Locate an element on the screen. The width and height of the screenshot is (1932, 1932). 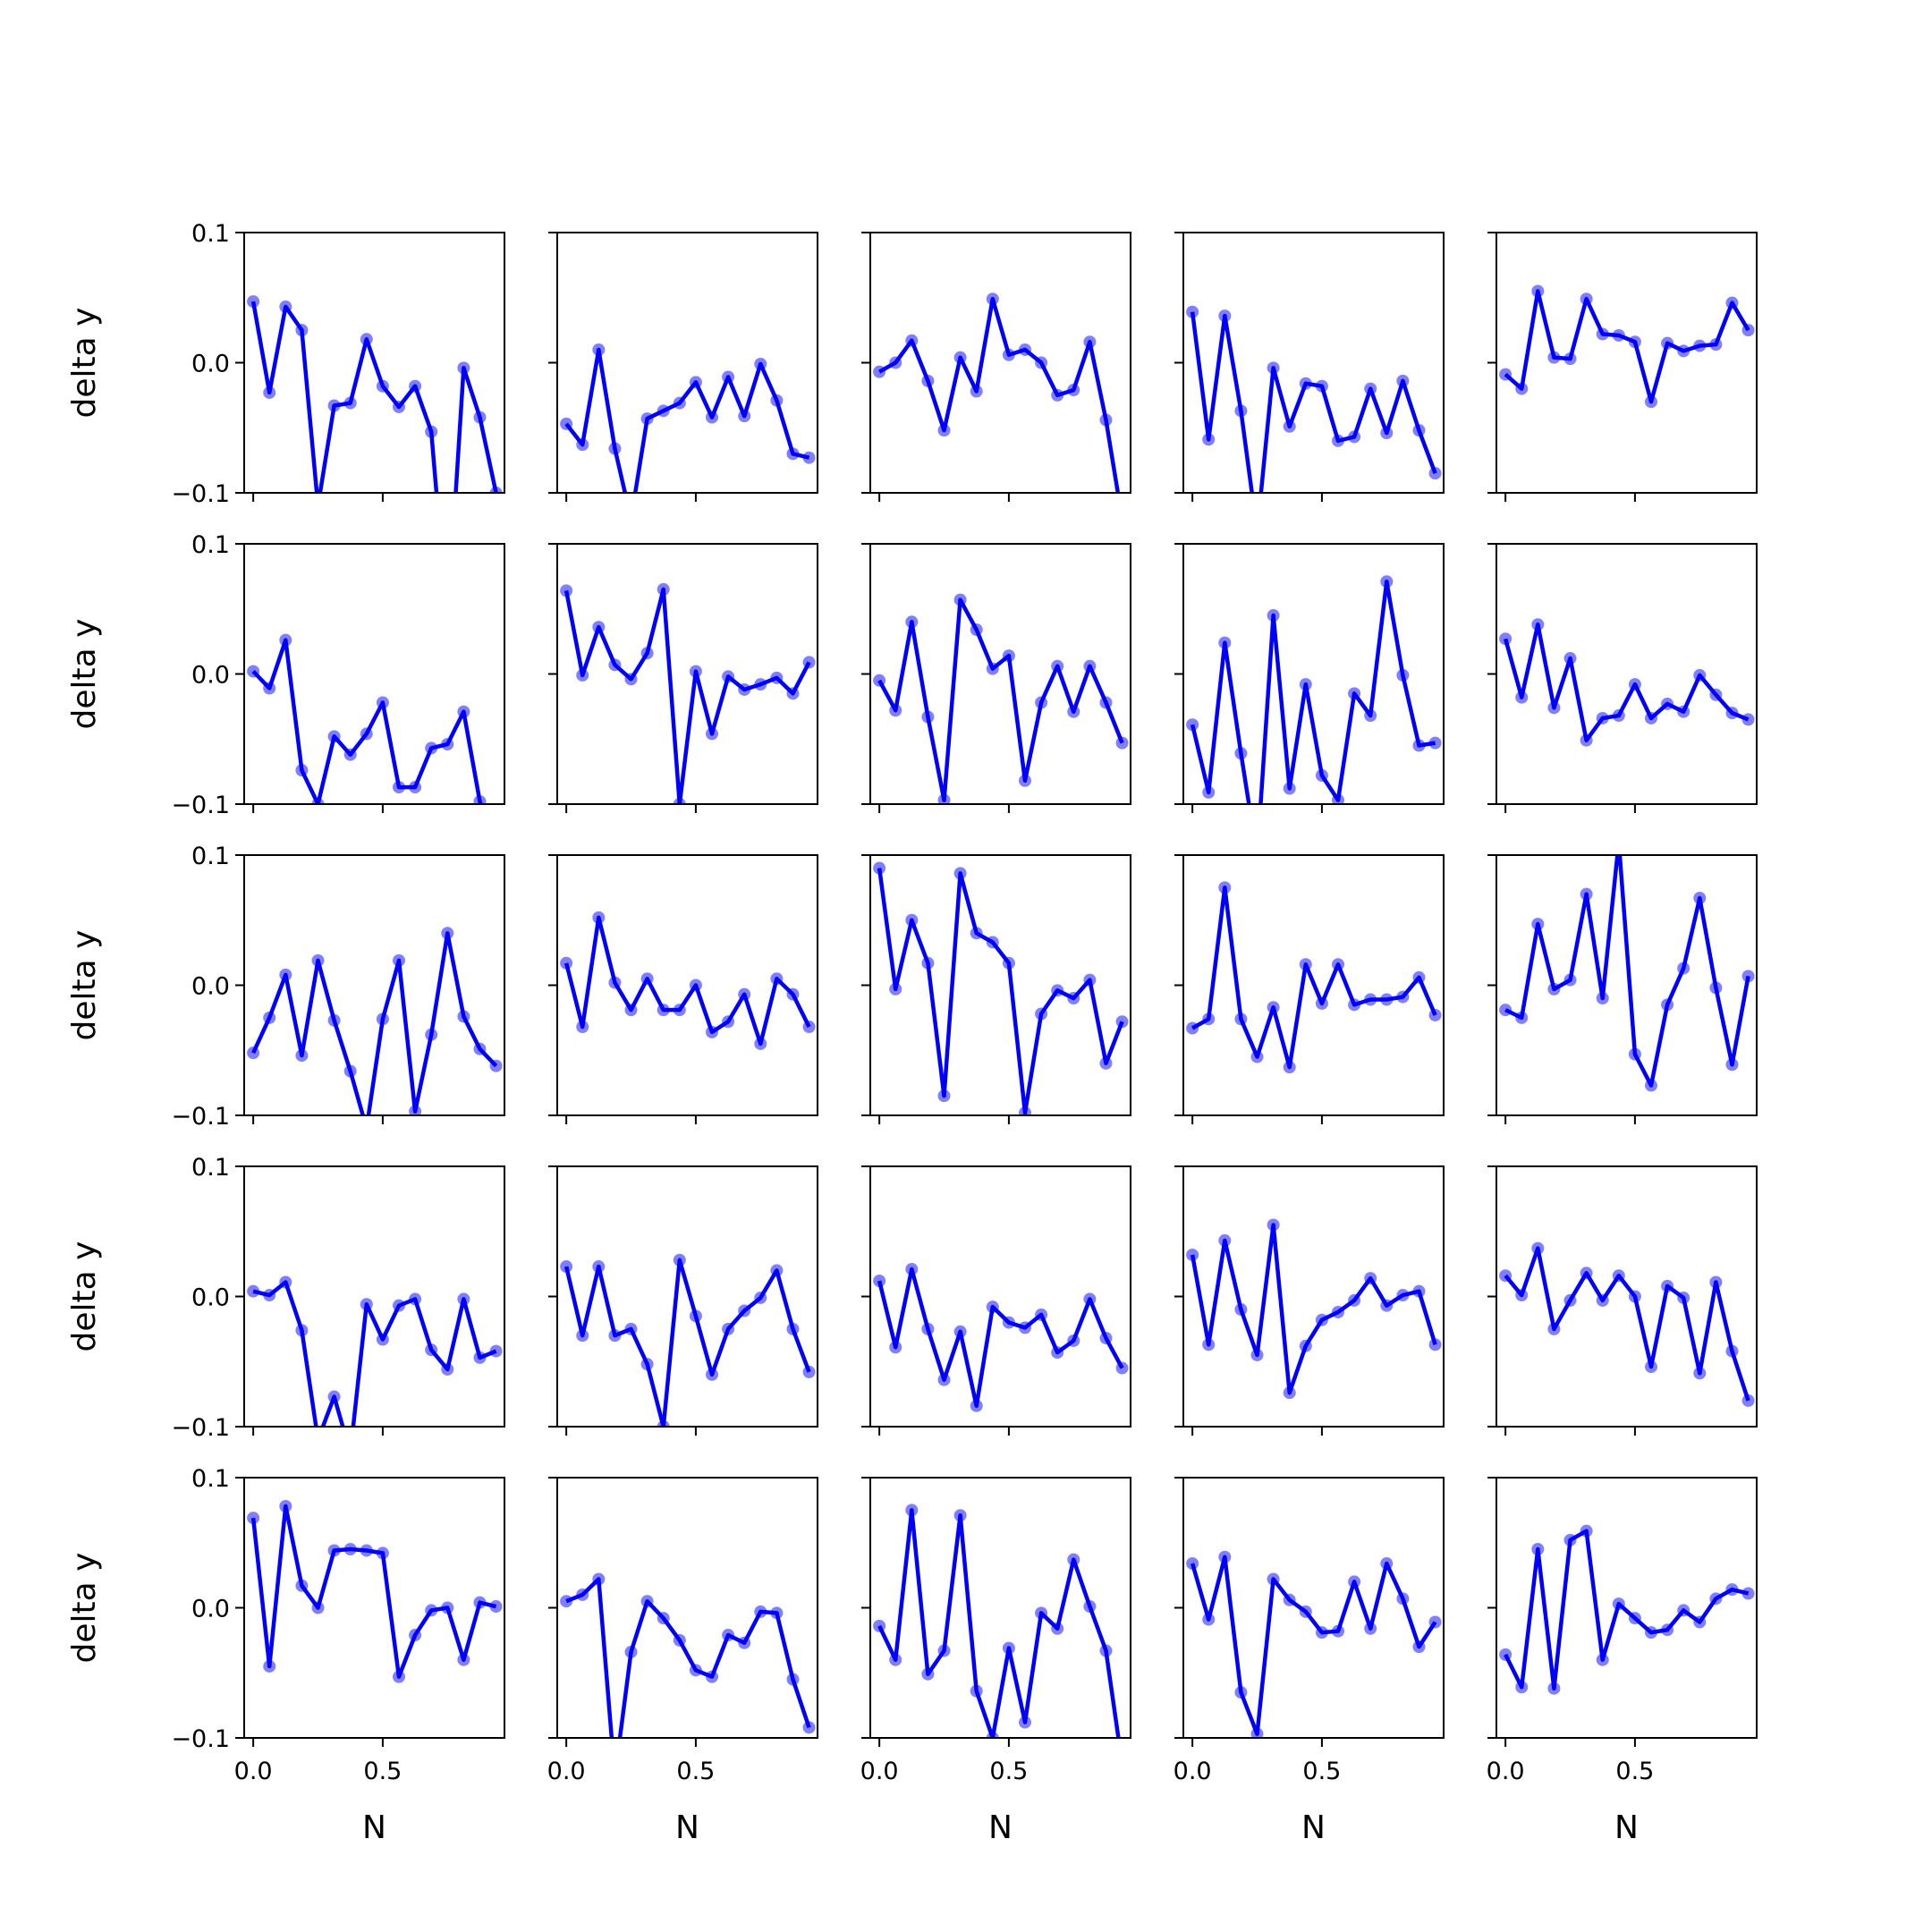
subplot is located at coordinates (1622, 367).